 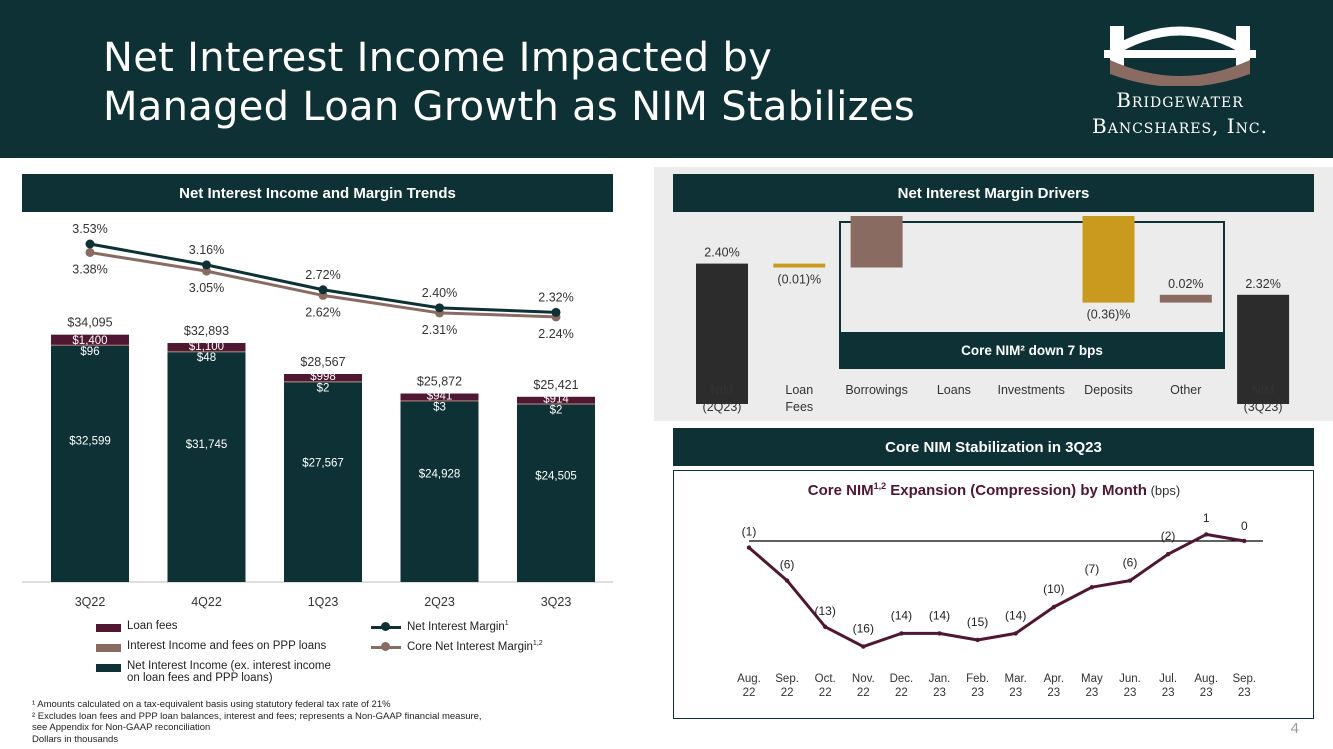 What do you see at coordinates (996, 590) in the screenshot?
I see `core-nim-line` at bounding box center [996, 590].